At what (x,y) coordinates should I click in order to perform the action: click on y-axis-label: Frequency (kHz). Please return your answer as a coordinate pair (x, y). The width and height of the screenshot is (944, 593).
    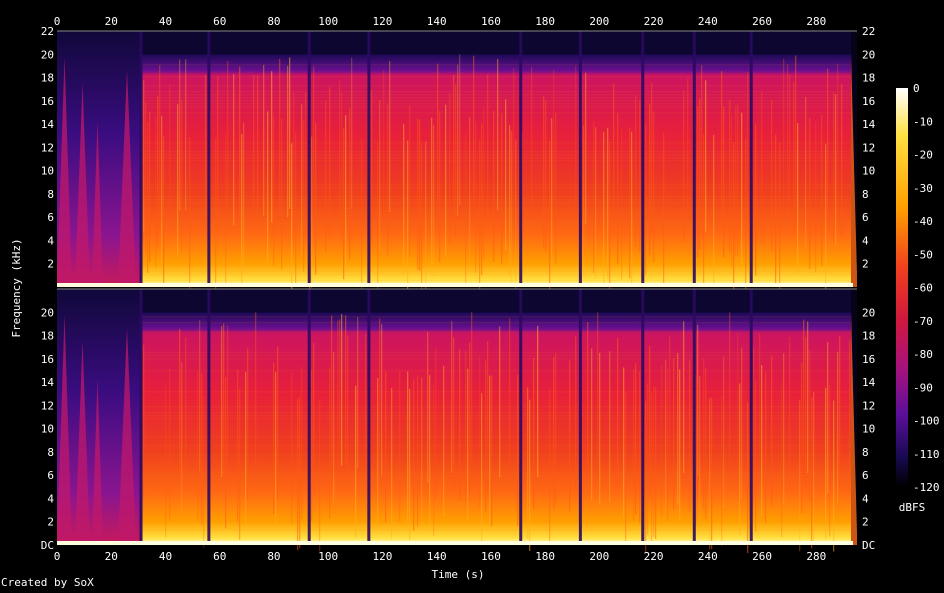
    Looking at the image, I should click on (16, 287).